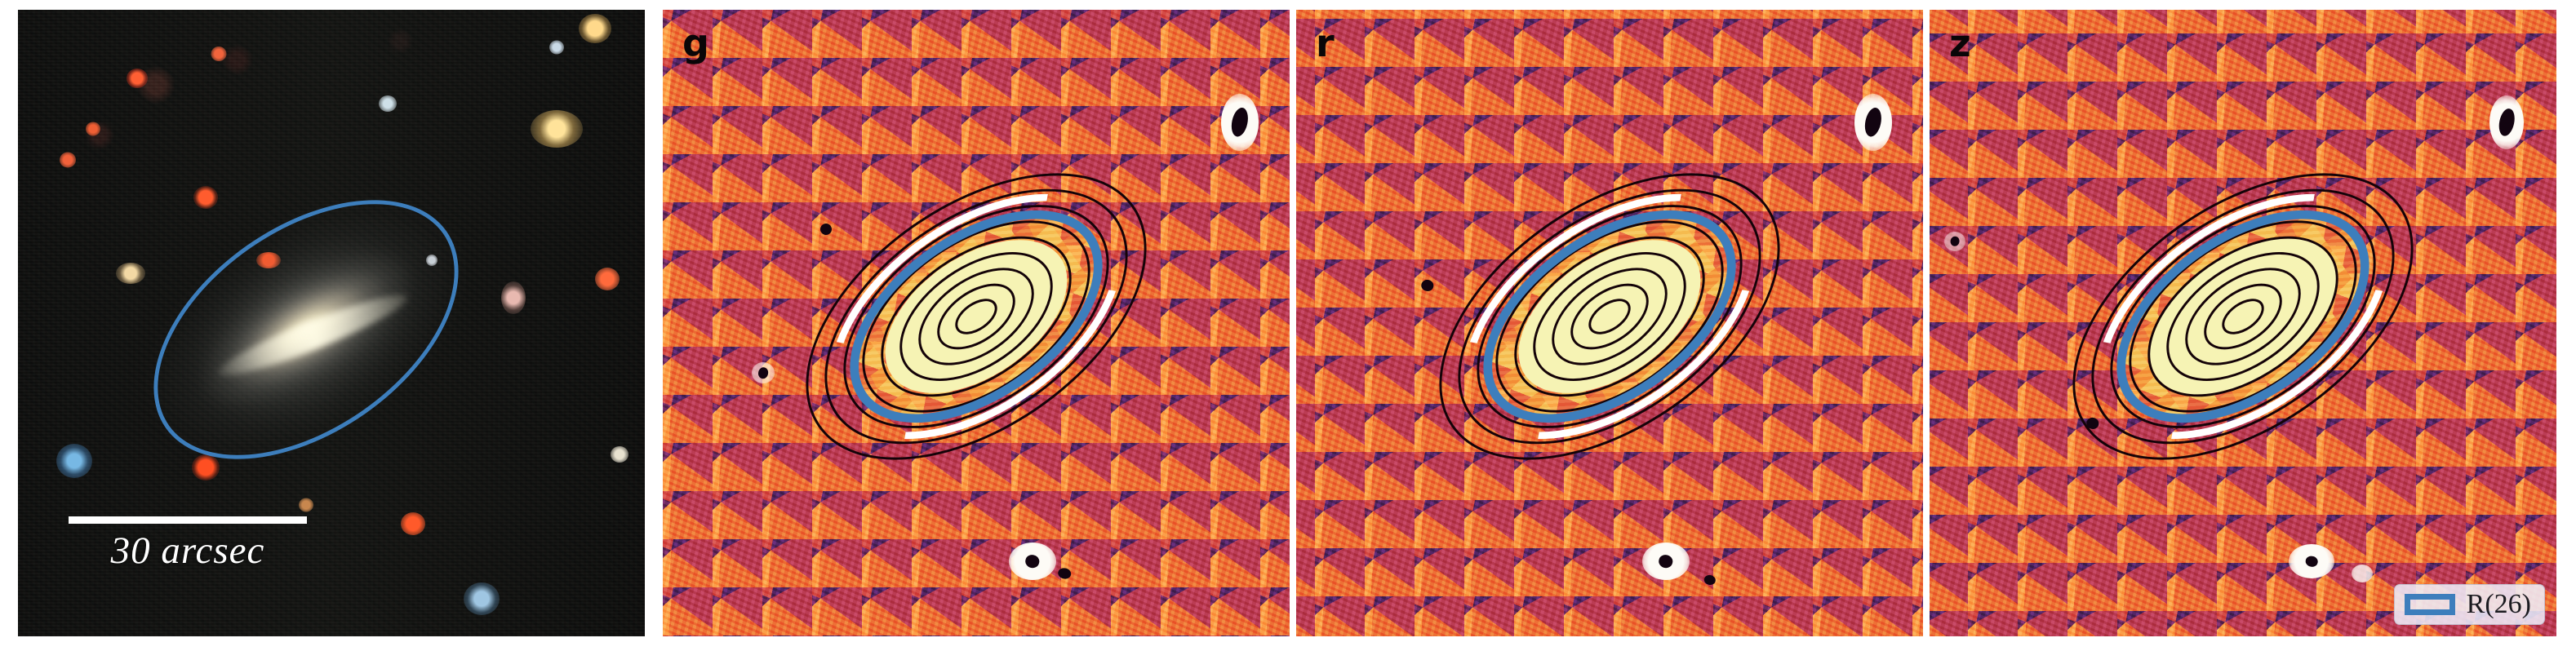 This screenshot has width=2576, height=651. I want to click on scale-bar-label: 30 arcsec, so click(187, 550).